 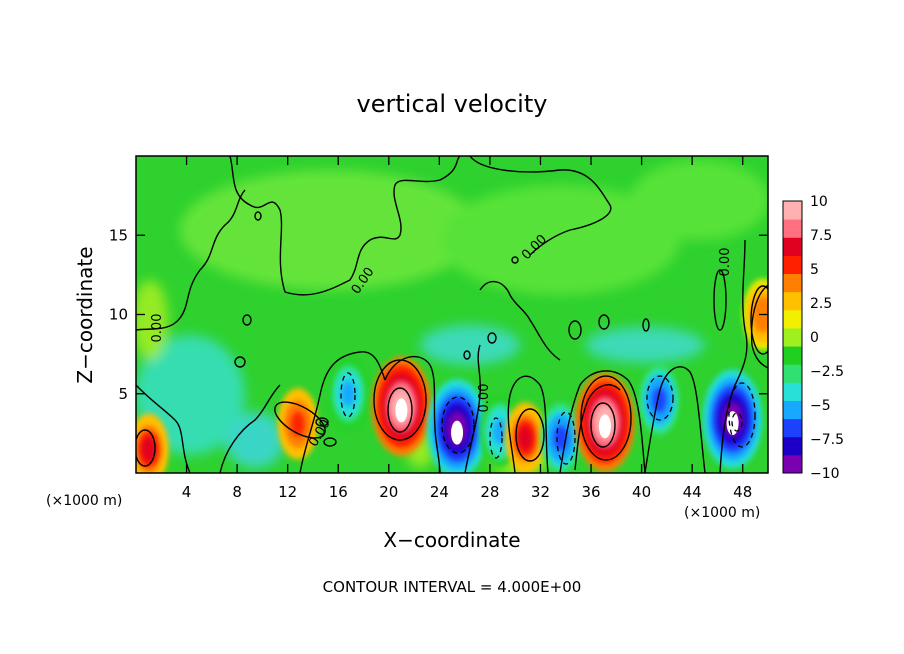 What do you see at coordinates (820, 406) in the screenshot?
I see `colorbar-tick-label: −5` at bounding box center [820, 406].